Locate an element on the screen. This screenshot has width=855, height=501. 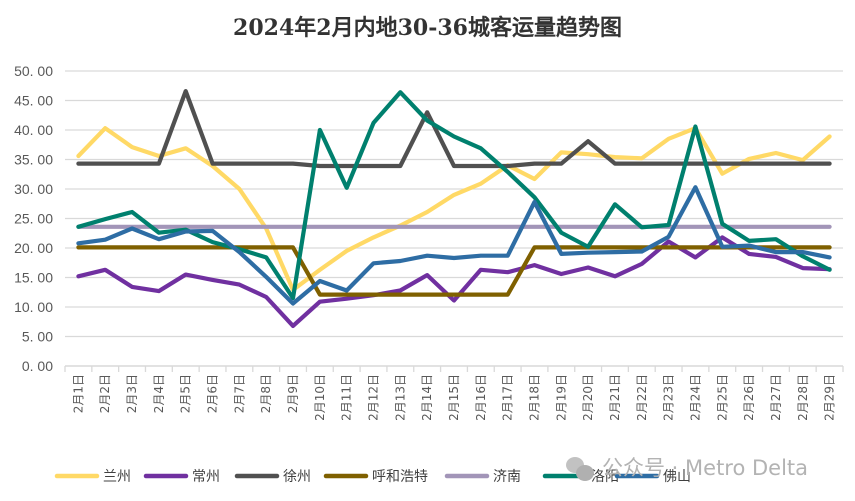
x-tick-label: 2月17日 is located at coordinates (508, 397).